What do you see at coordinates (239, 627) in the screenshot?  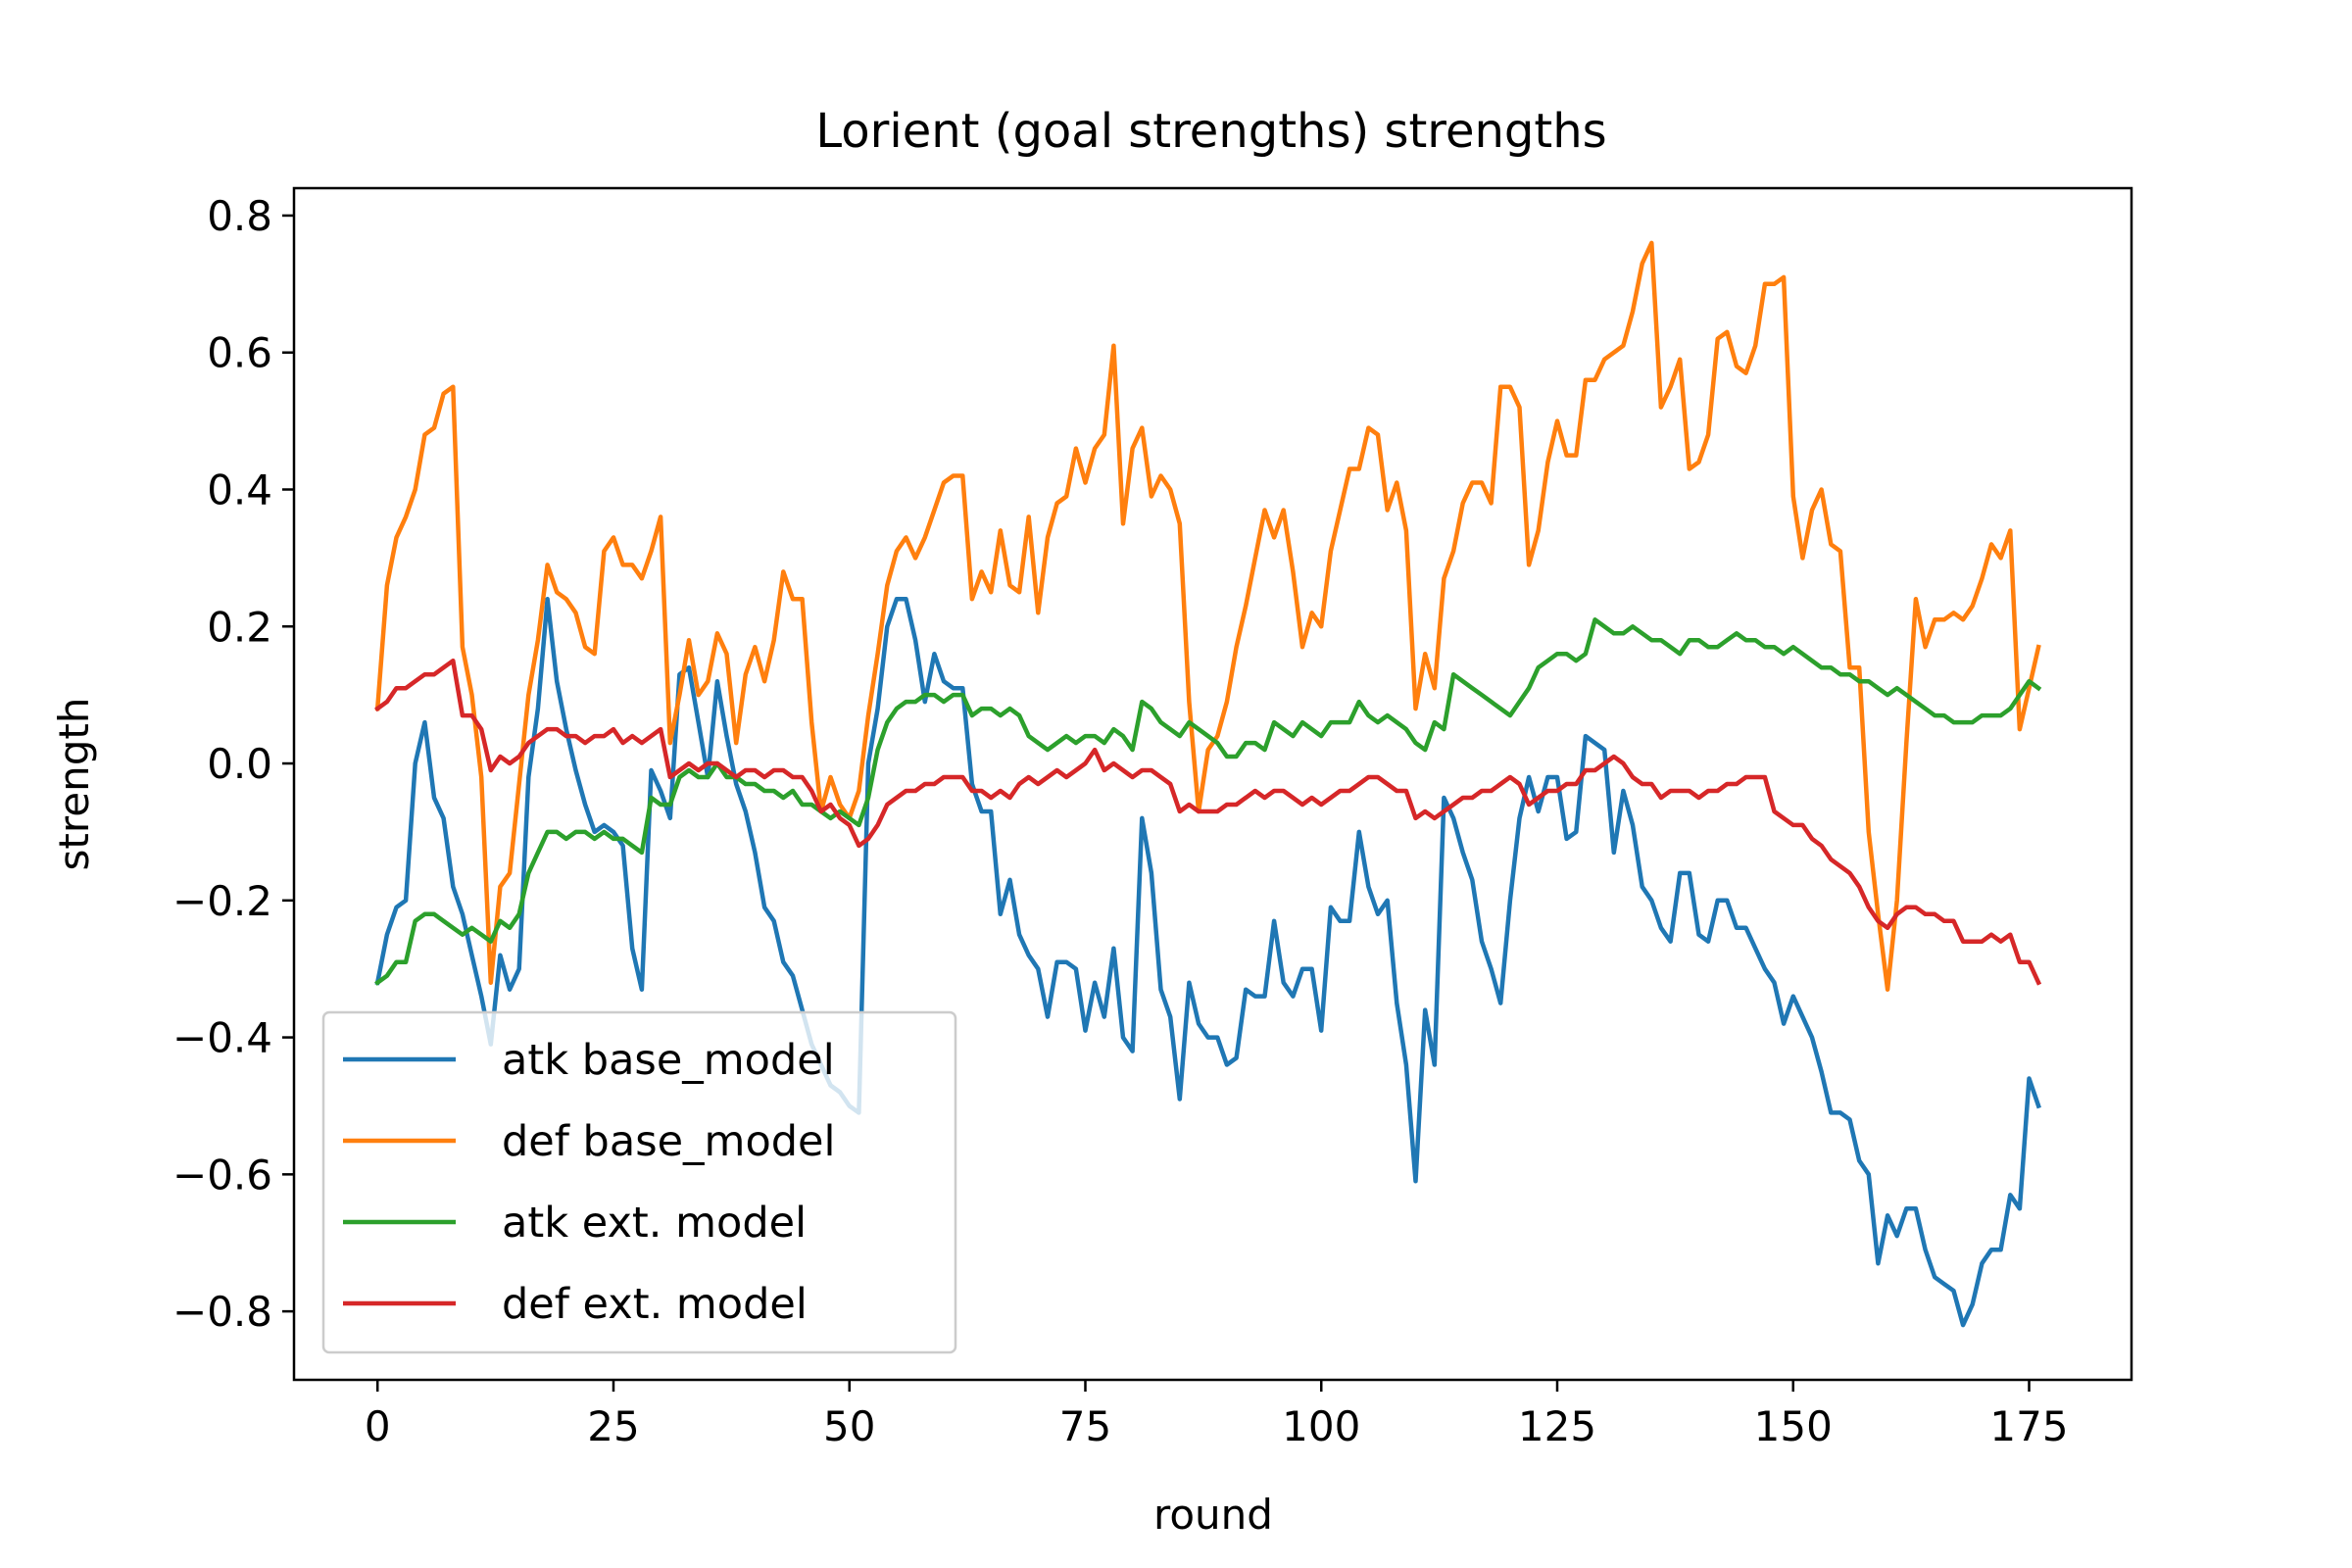 I see `y-tick-label: 0.2` at bounding box center [239, 627].